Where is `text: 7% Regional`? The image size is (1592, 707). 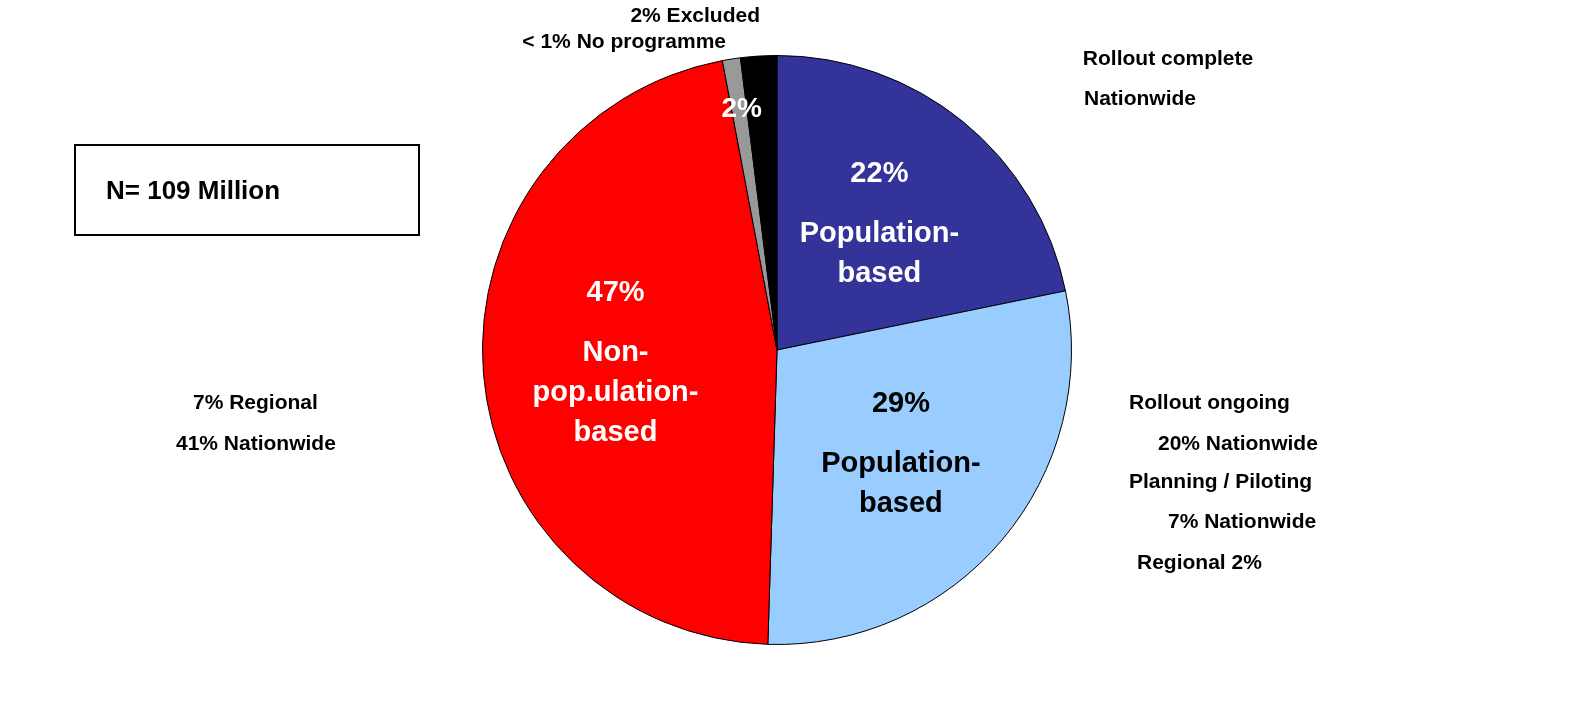
text: 7% Regional is located at coordinates (255, 402).